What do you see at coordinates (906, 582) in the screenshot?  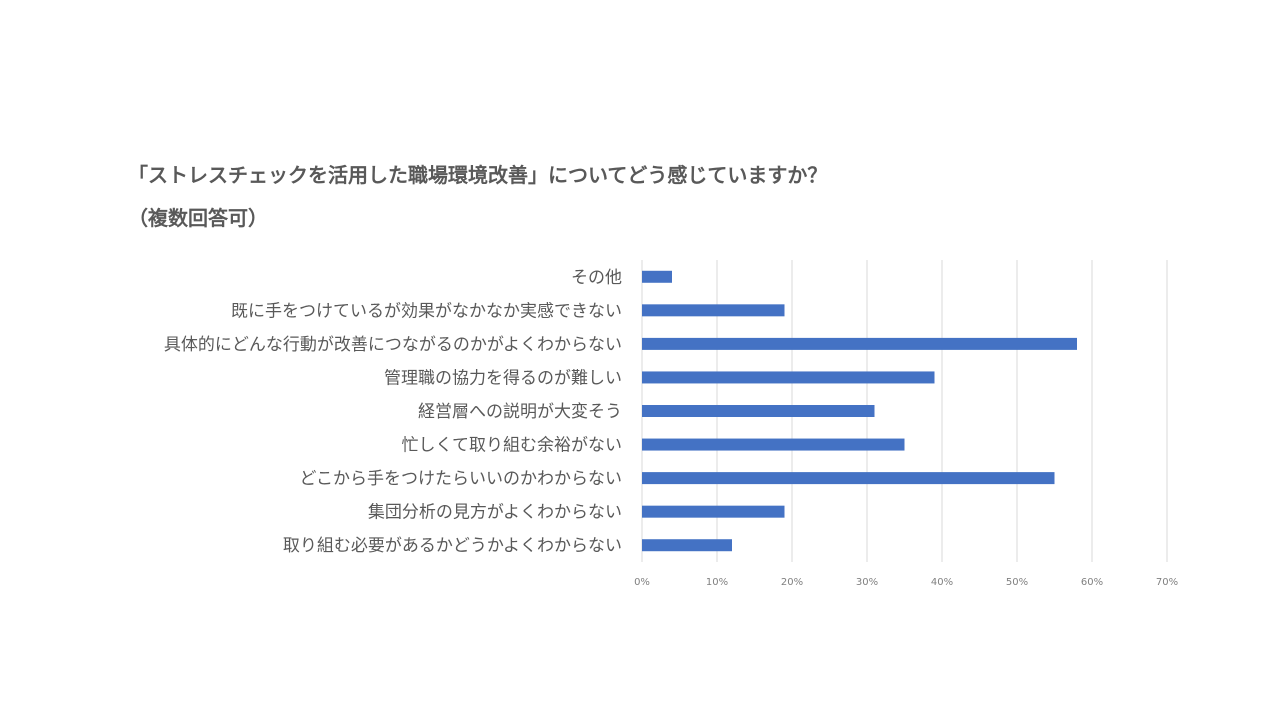 I see `tick-labels: 0% 10% 20% 30% 40% 50% 60% 70%` at bounding box center [906, 582].